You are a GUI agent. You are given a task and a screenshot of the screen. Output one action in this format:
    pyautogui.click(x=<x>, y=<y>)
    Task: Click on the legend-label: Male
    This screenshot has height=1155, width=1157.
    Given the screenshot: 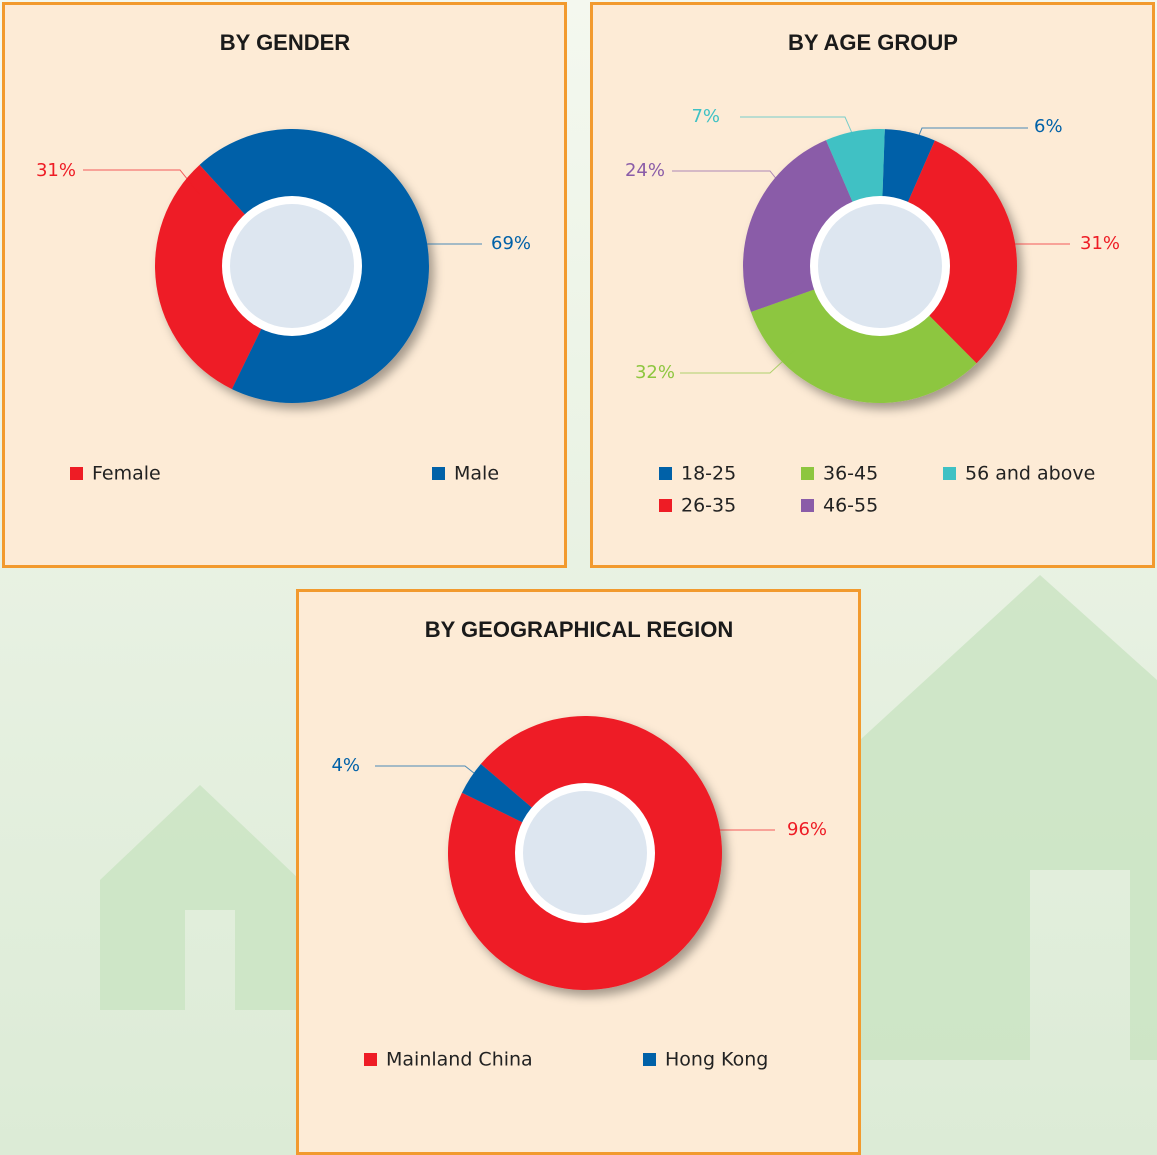 What is the action you would take?
    pyautogui.click(x=476, y=474)
    